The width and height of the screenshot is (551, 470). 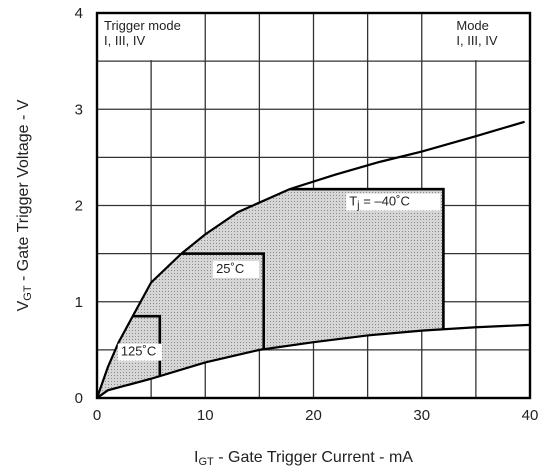 What do you see at coordinates (142, 25) in the screenshot?
I see `annotation-text: Trigger mode` at bounding box center [142, 25].